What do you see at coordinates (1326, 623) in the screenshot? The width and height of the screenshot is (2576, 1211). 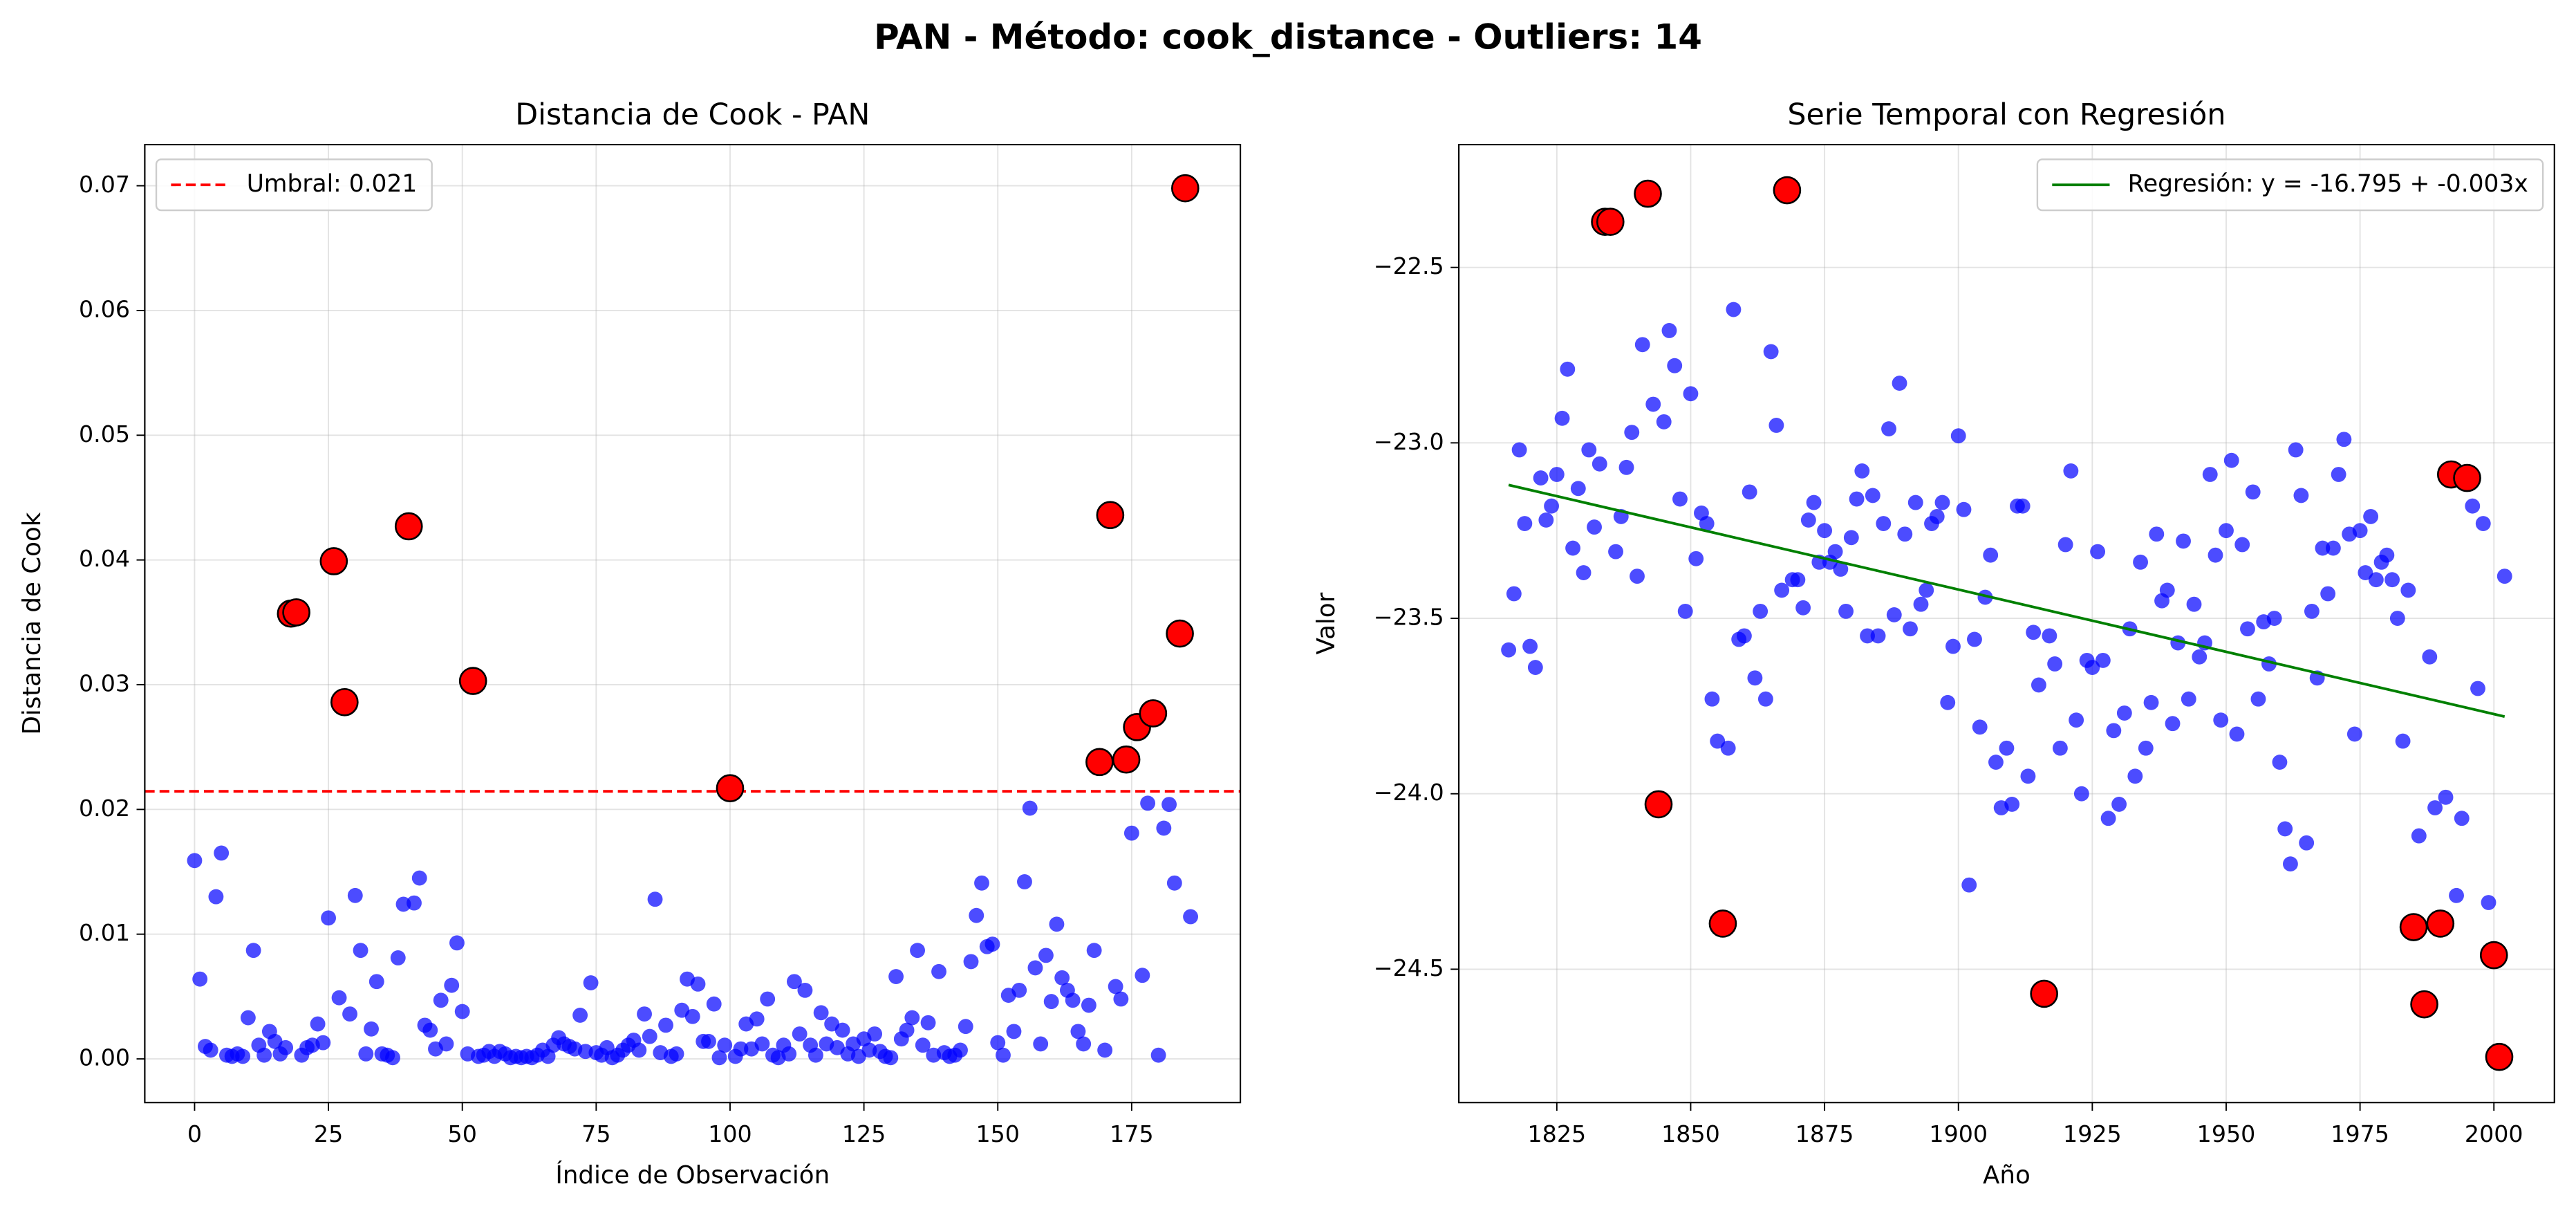 I see `y-axis-label: Valor` at bounding box center [1326, 623].